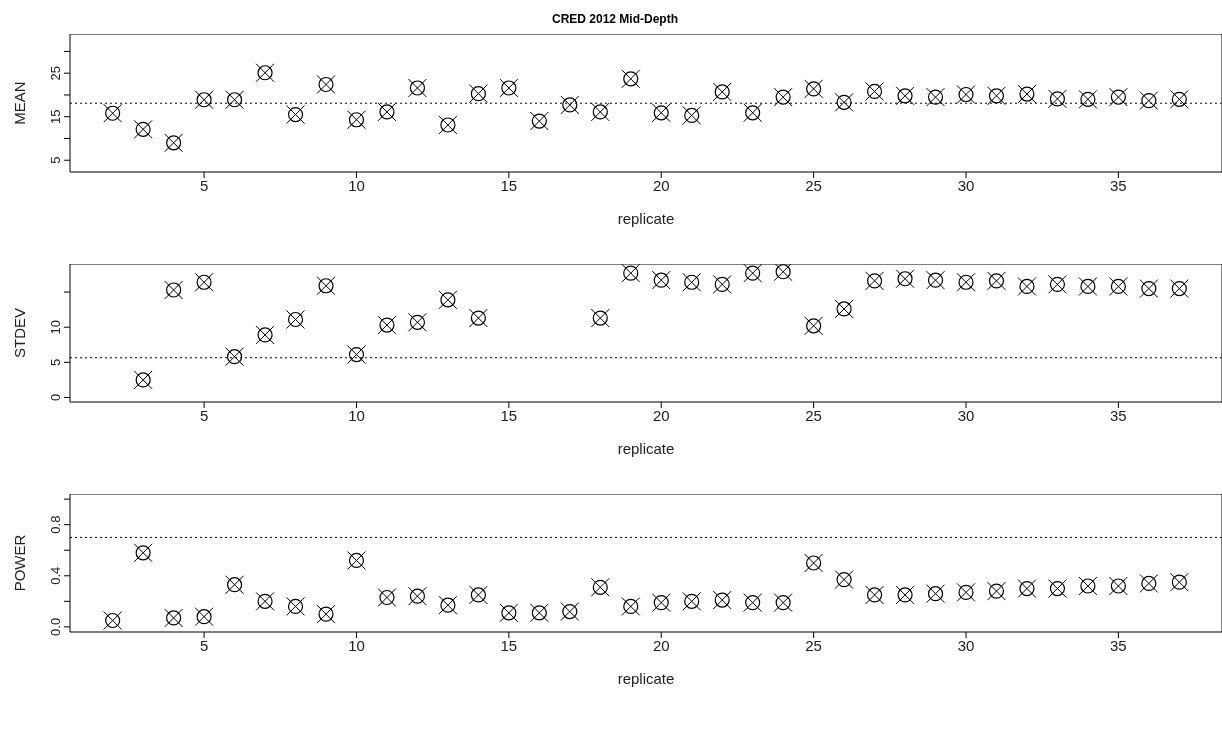  I want to click on text: 0.0, so click(55, 626).